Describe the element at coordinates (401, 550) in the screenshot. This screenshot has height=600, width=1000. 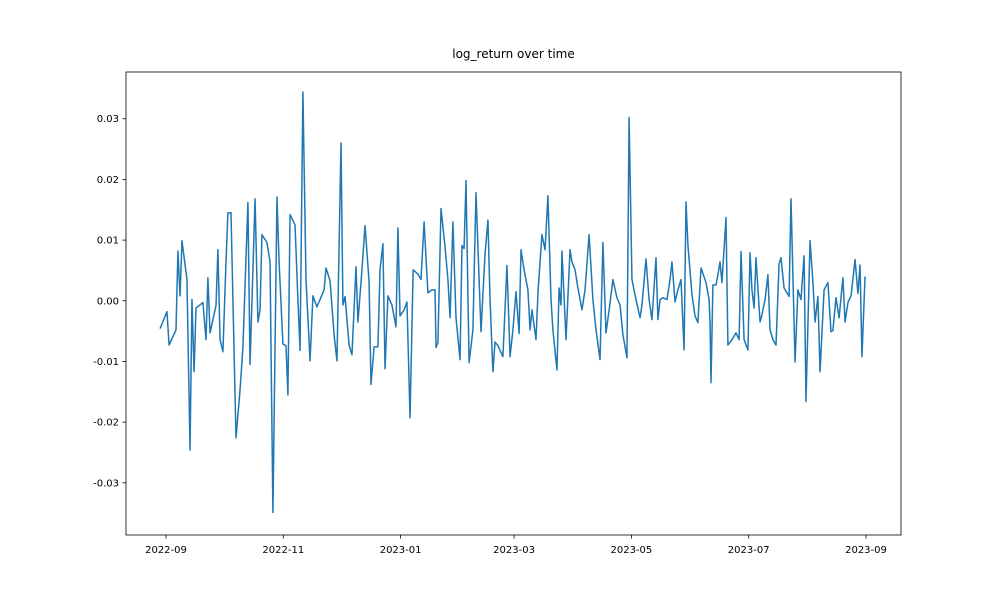
I see `x-tick-label: 2023-01` at that location.